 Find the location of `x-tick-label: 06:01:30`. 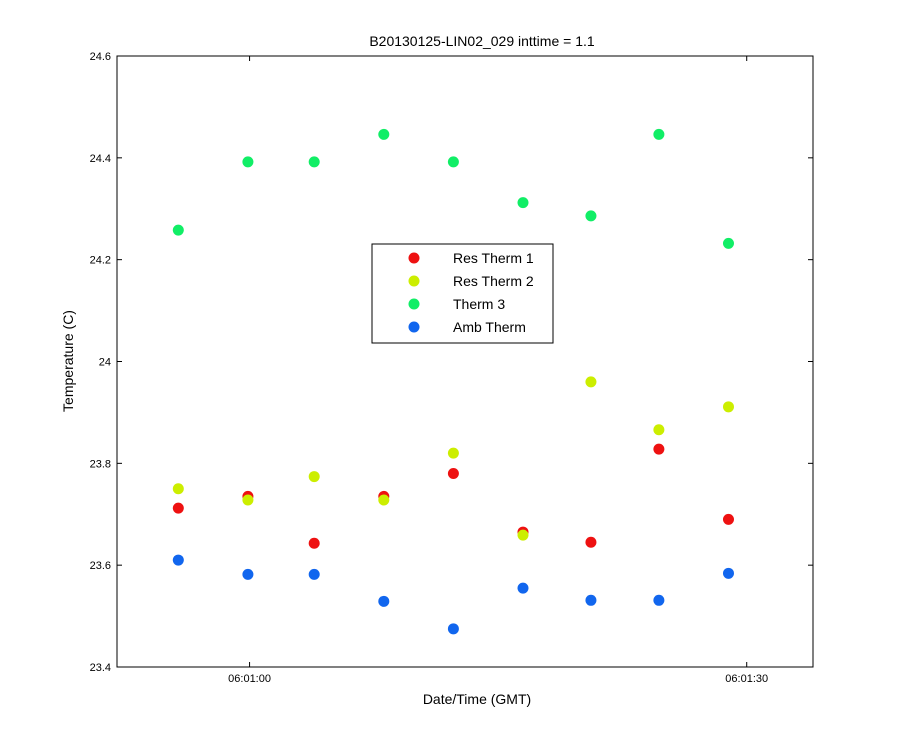

x-tick-label: 06:01:30 is located at coordinates (746, 679).